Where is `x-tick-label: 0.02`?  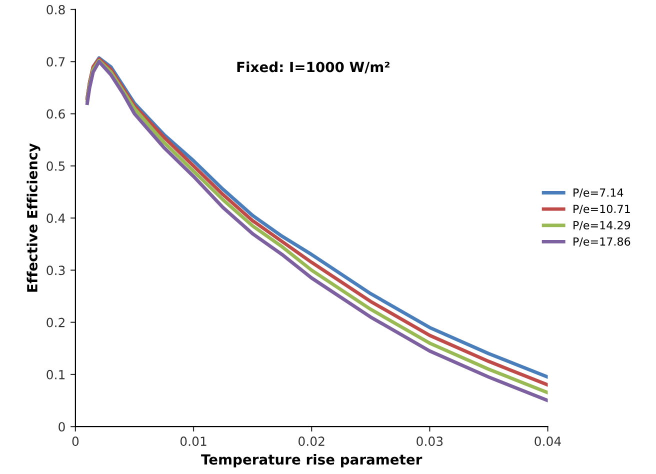 x-tick-label: 0.02 is located at coordinates (311, 441).